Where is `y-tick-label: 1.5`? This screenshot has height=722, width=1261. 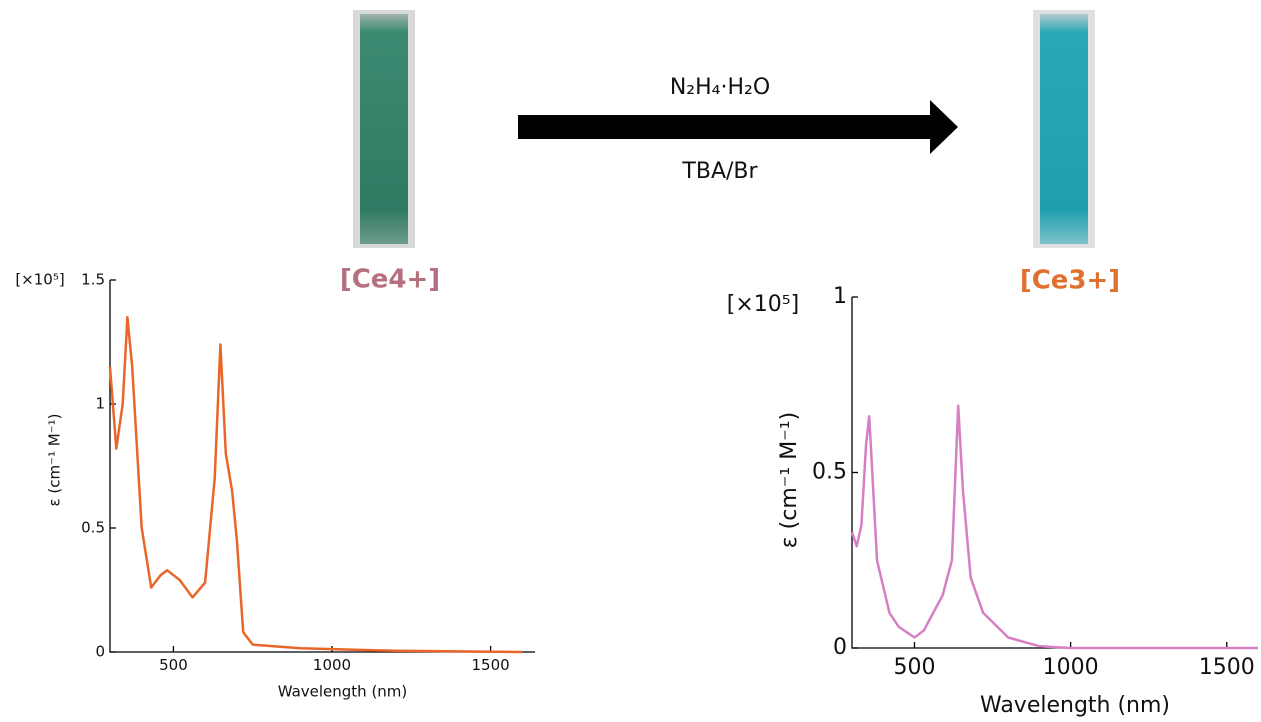
y-tick-label: 1.5 is located at coordinates (93, 280).